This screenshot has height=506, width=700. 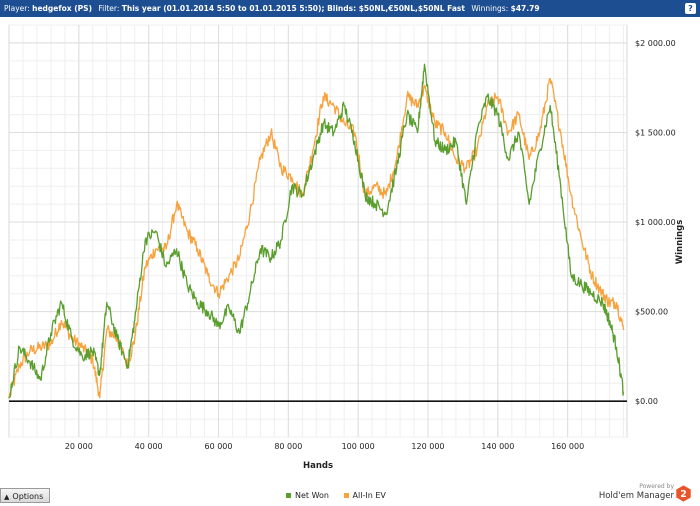 I want to click on x-tick-label: 60 000, so click(x=218, y=446).